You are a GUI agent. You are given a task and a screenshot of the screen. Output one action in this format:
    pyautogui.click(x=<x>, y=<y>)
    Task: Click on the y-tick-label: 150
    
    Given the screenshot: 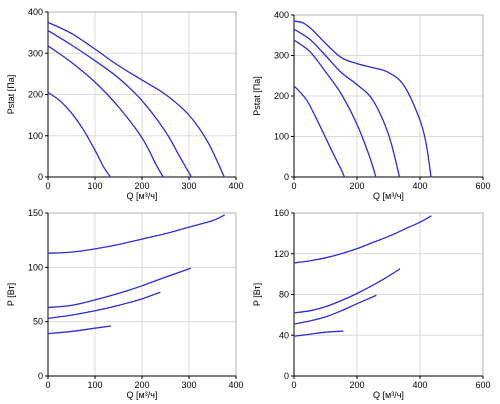 What is the action you would take?
    pyautogui.click(x=35, y=213)
    